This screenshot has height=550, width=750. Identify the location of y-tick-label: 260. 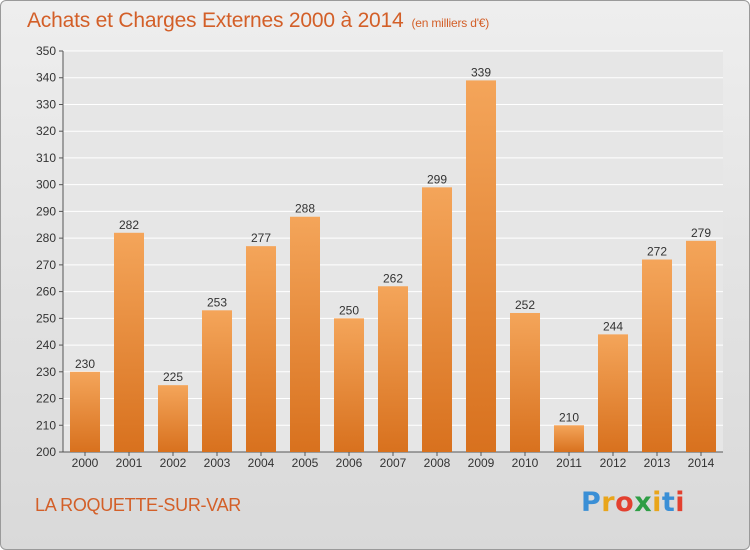
(46, 292).